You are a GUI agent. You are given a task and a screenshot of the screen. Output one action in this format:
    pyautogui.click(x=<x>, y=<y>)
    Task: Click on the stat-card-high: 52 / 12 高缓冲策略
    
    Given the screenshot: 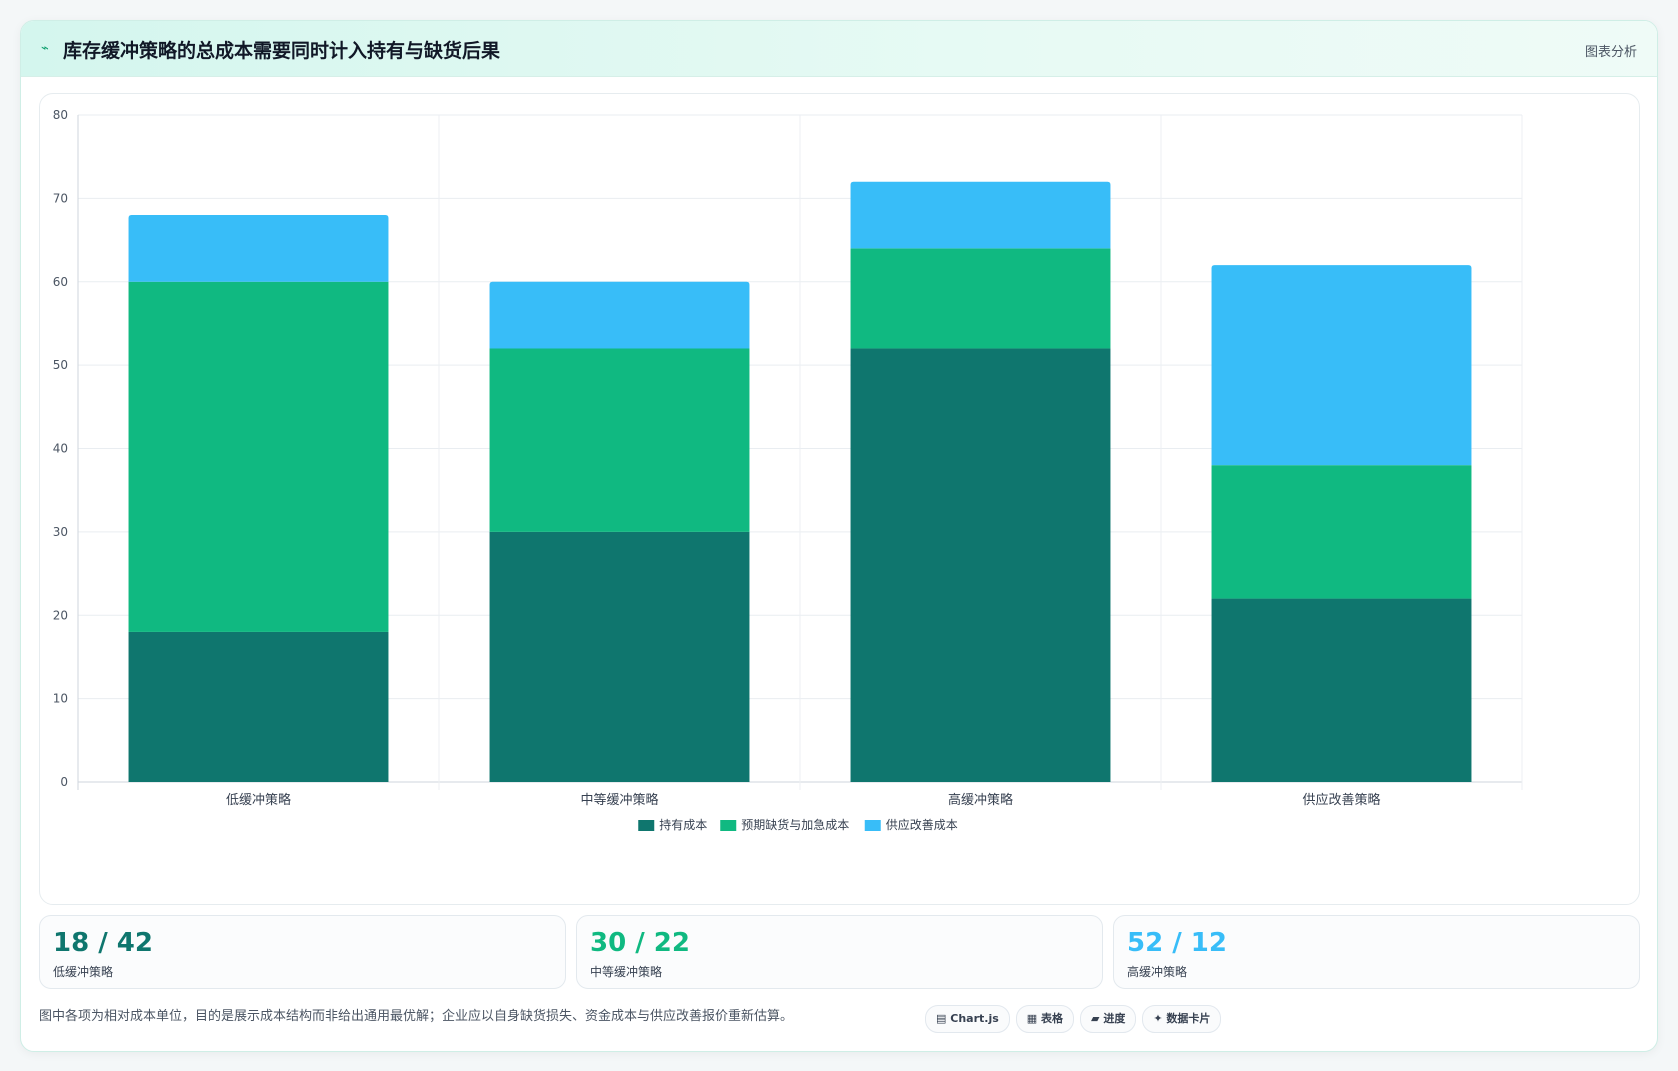 What is the action you would take?
    pyautogui.click(x=1376, y=952)
    